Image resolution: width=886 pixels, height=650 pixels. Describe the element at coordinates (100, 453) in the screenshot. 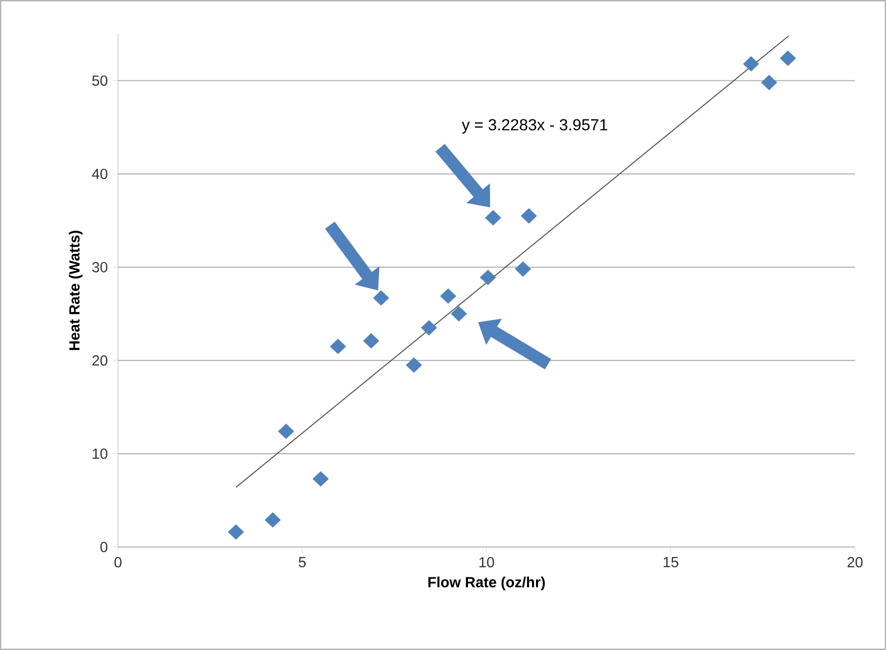

I see `y-tick-label: 10` at that location.